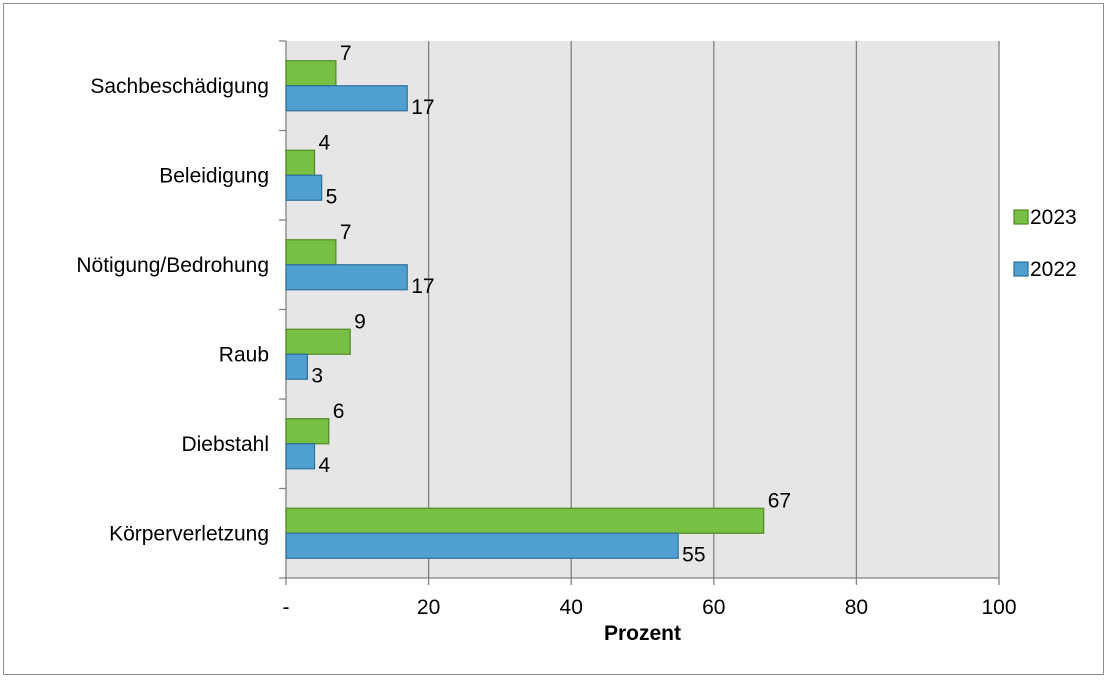  I want to click on x-tick-label: -, so click(286, 607).